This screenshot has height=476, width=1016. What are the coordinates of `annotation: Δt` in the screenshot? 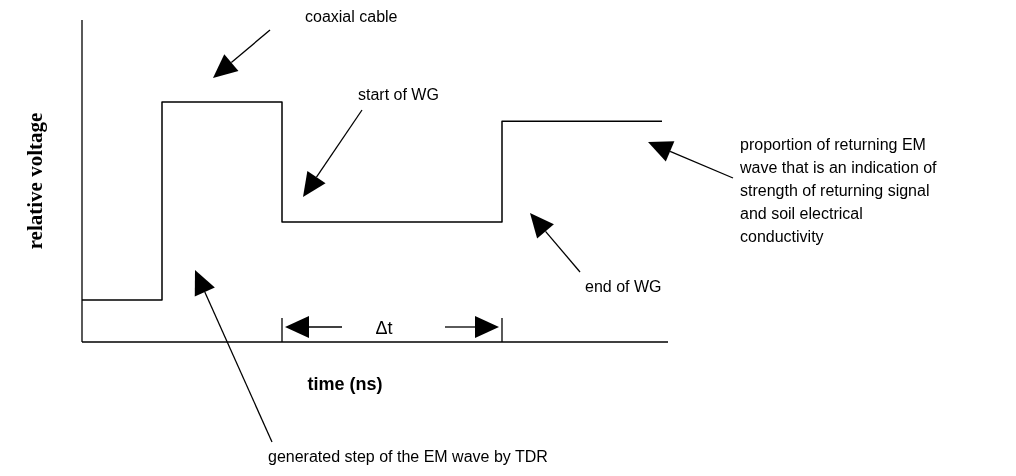 It's located at (384, 328).